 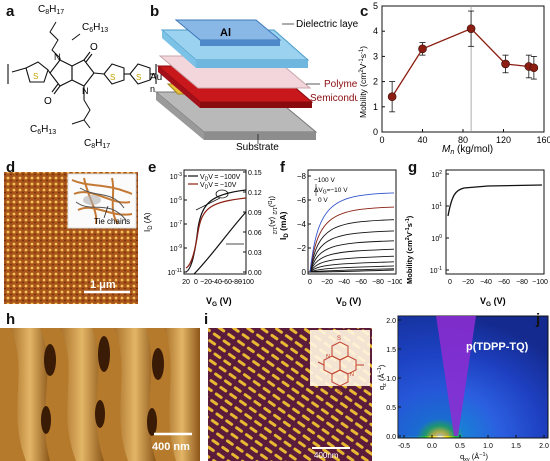 What do you see at coordinates (176, 176) in the screenshot?
I see `e-ltick-label: 10⁻³` at bounding box center [176, 176].